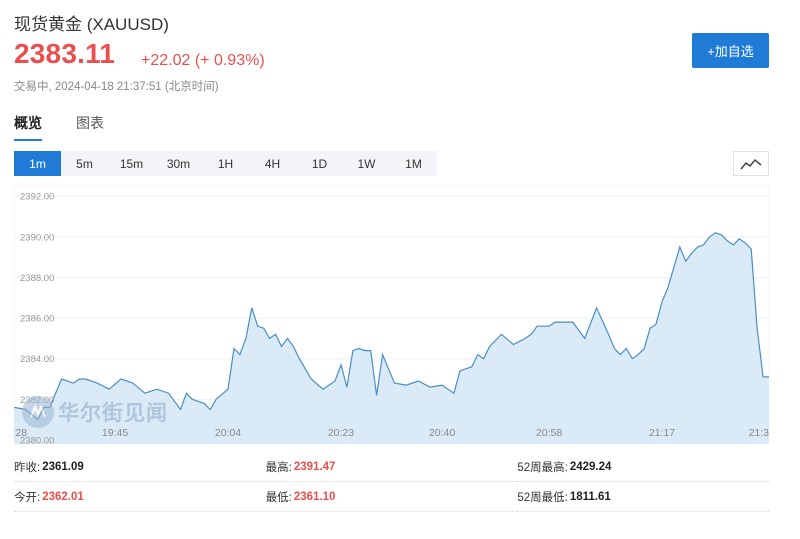 The height and width of the screenshot is (539, 800). I want to click on stat-label: 昨收:, so click(27, 467).